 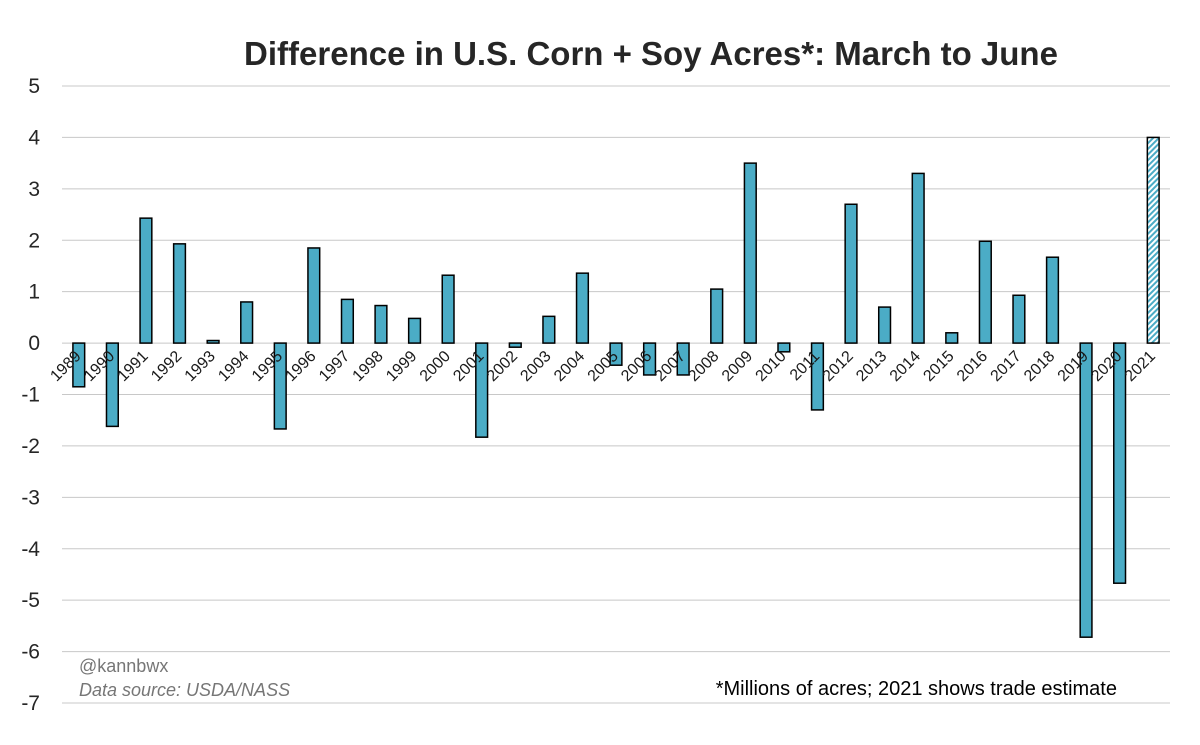 I want to click on x-tick-label: 2009, so click(x=737, y=366).